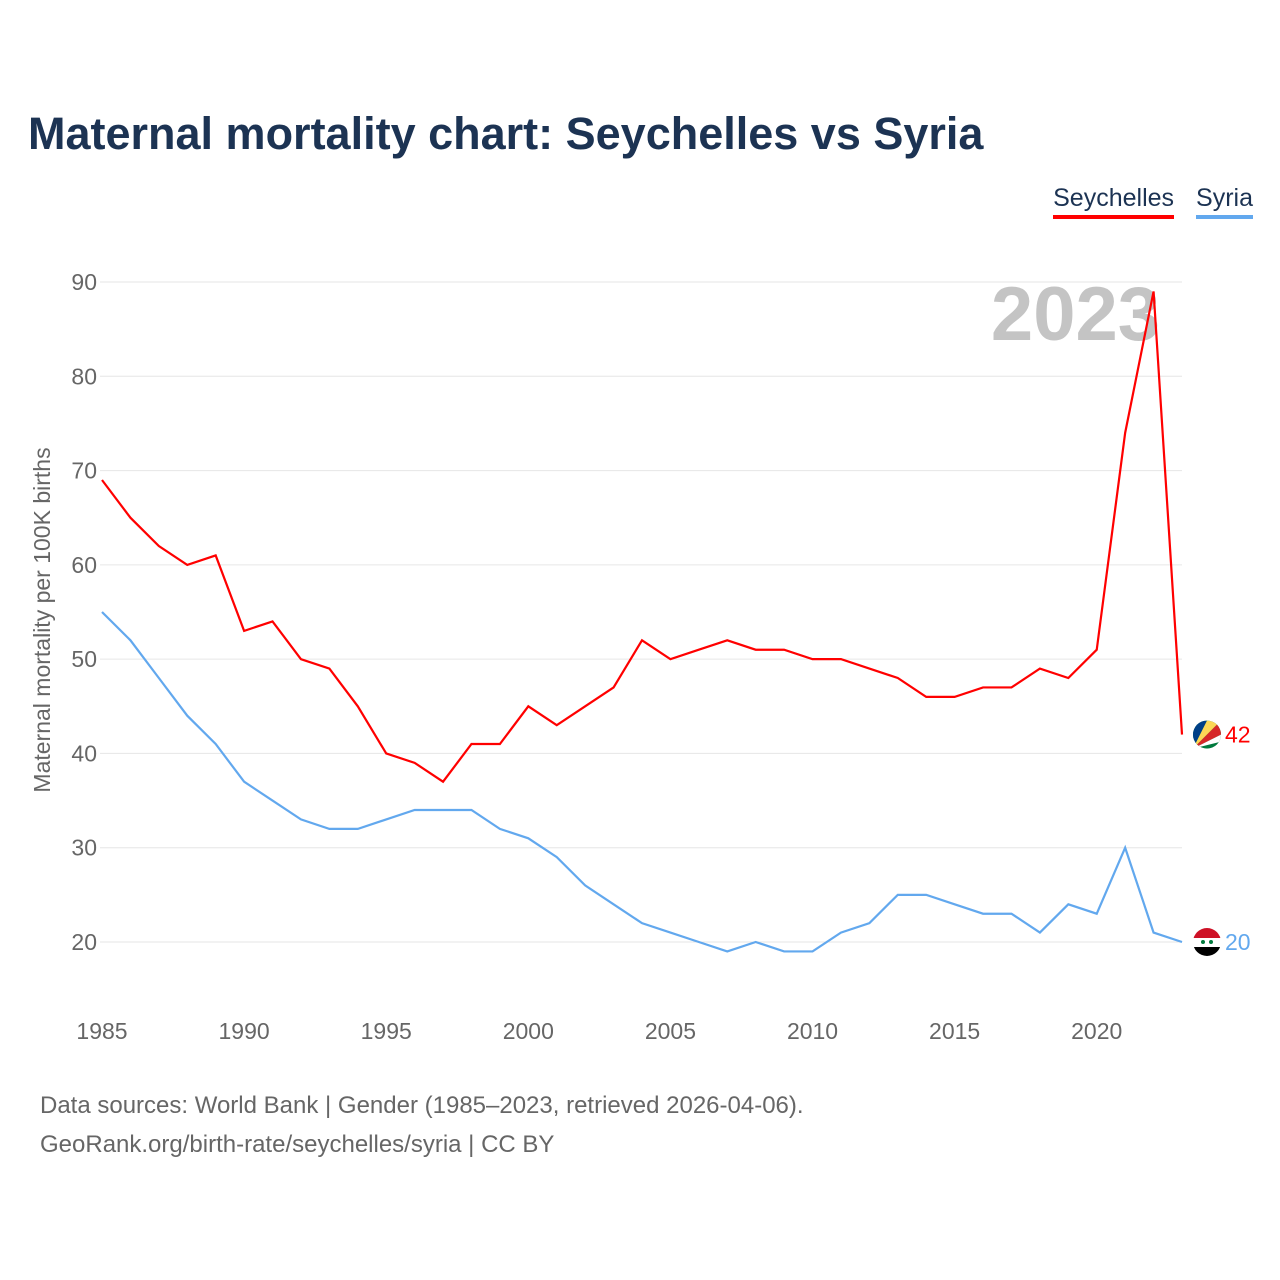  I want to click on flag-icon-seychelles, so click(1207, 734).